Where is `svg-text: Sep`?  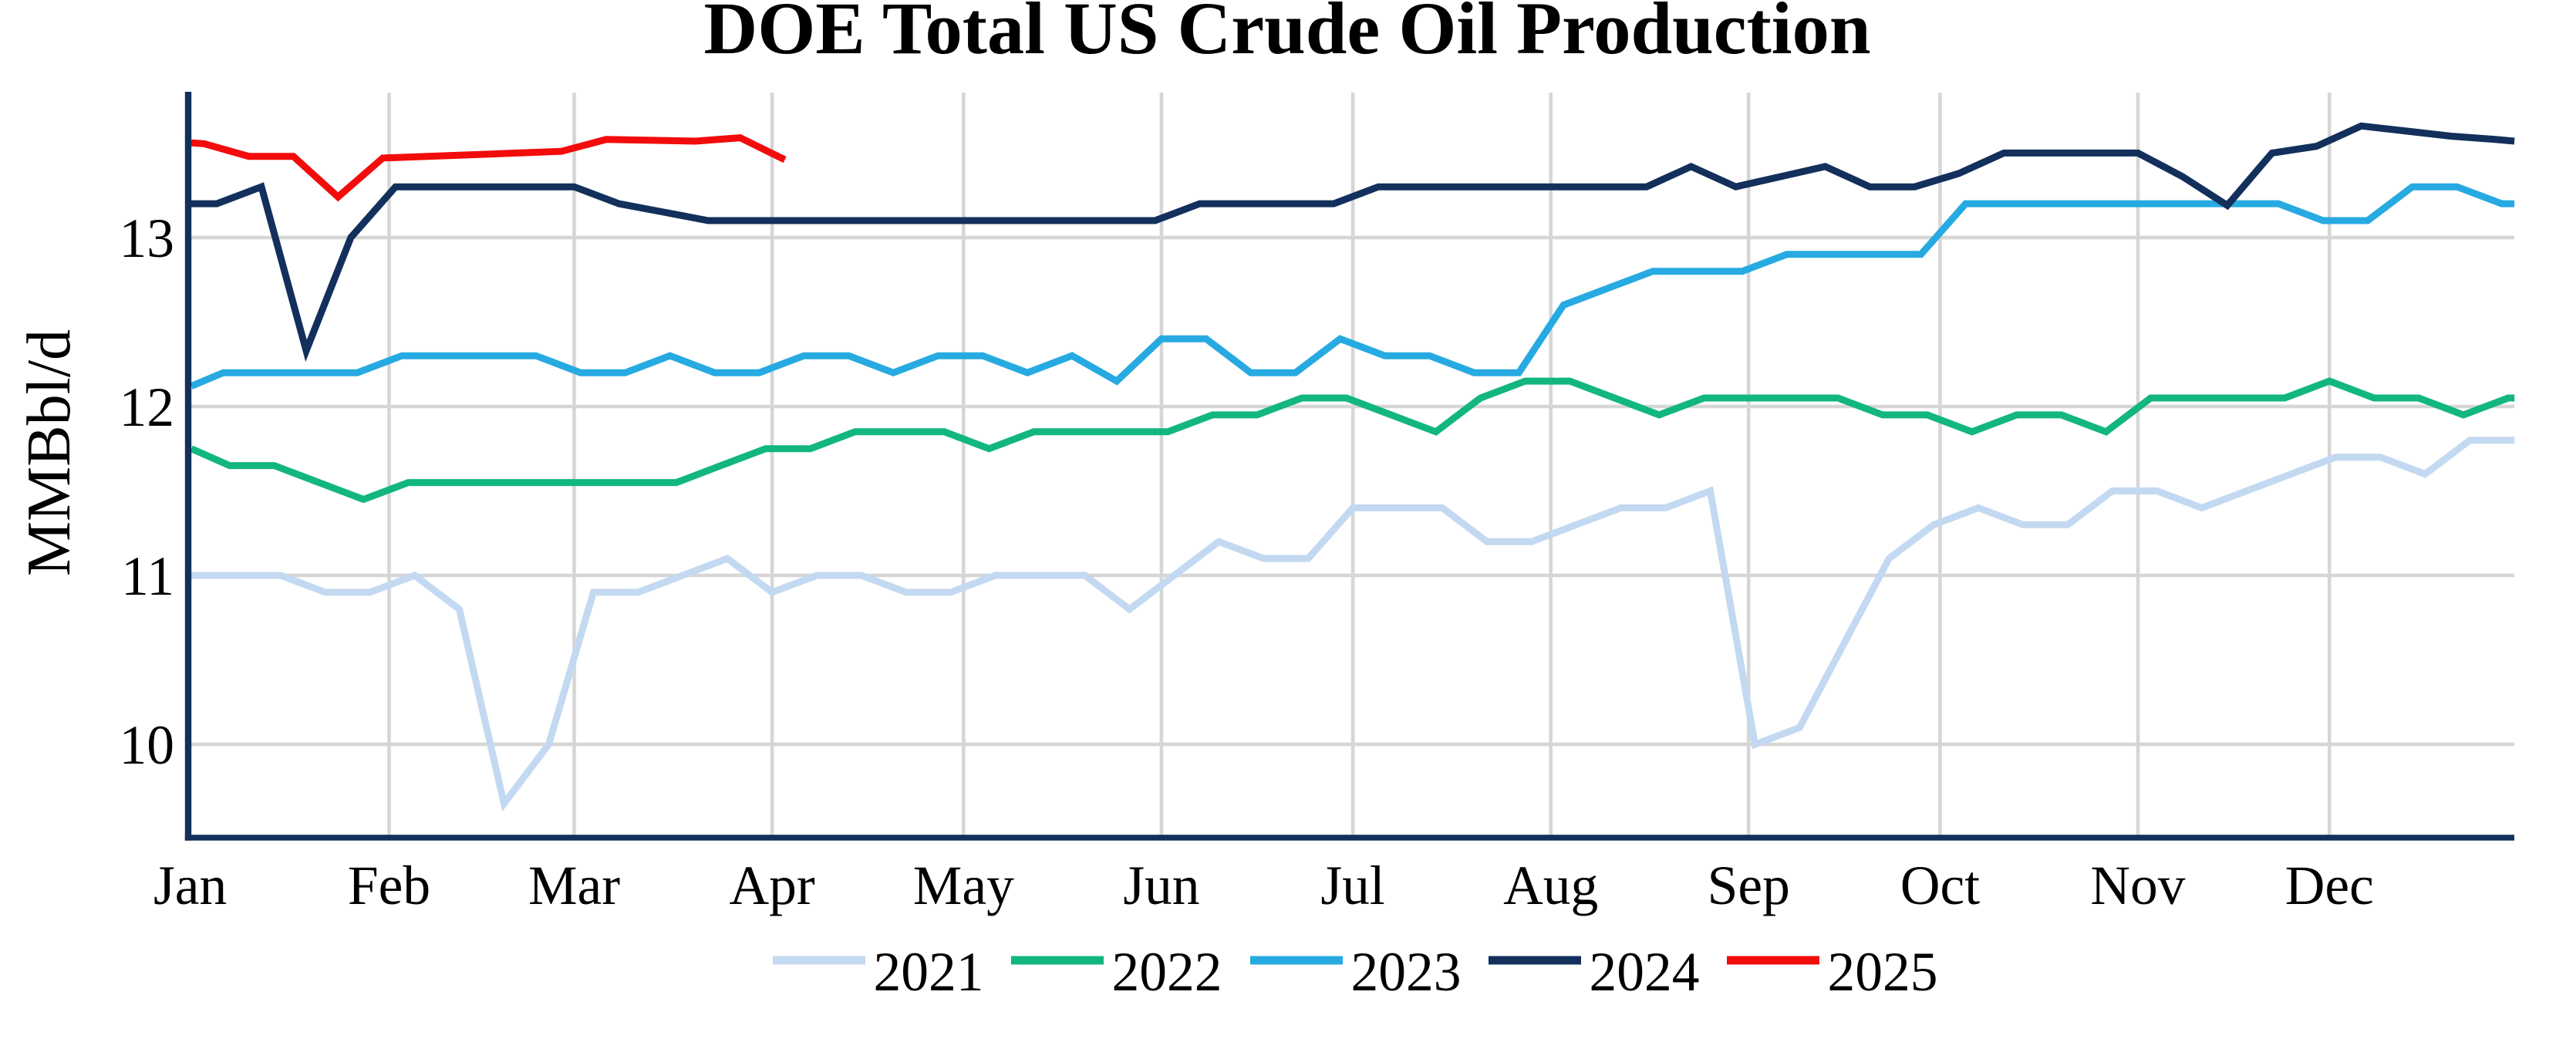
svg-text: Sep is located at coordinates (1749, 885).